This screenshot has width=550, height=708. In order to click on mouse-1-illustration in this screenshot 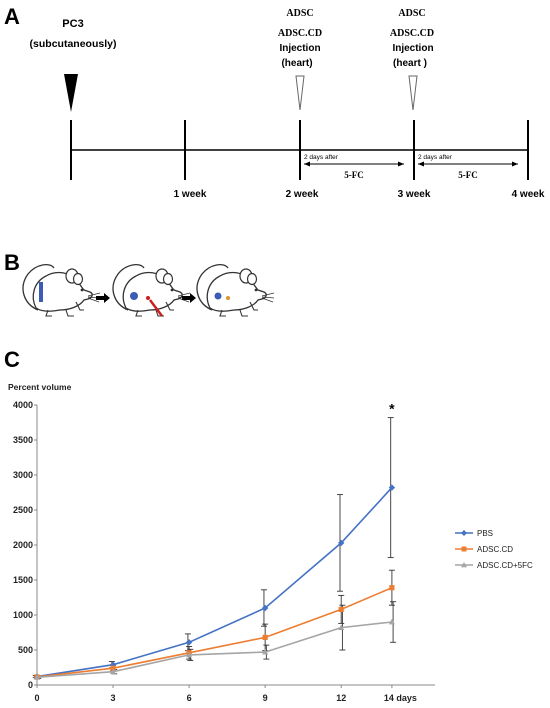, I will do `click(61, 290)`.